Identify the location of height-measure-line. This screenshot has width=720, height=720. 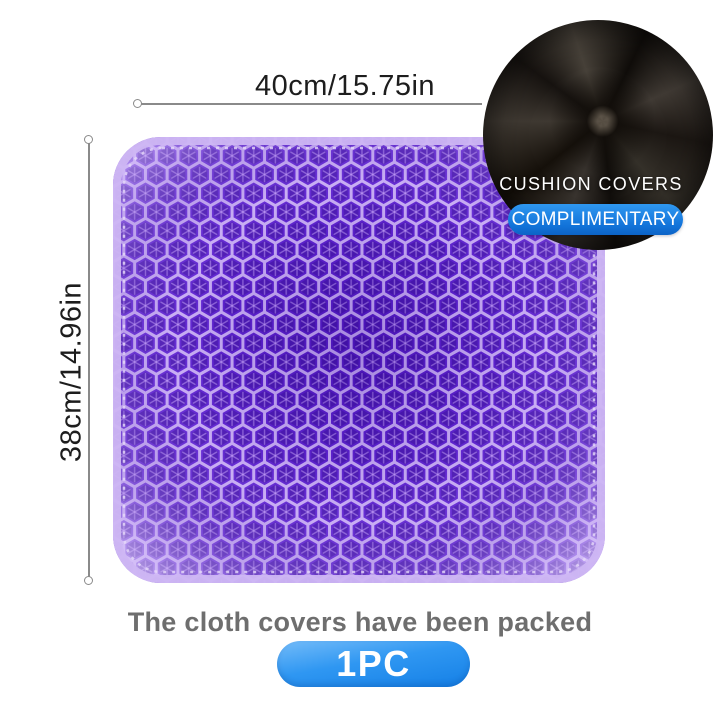
(88, 360).